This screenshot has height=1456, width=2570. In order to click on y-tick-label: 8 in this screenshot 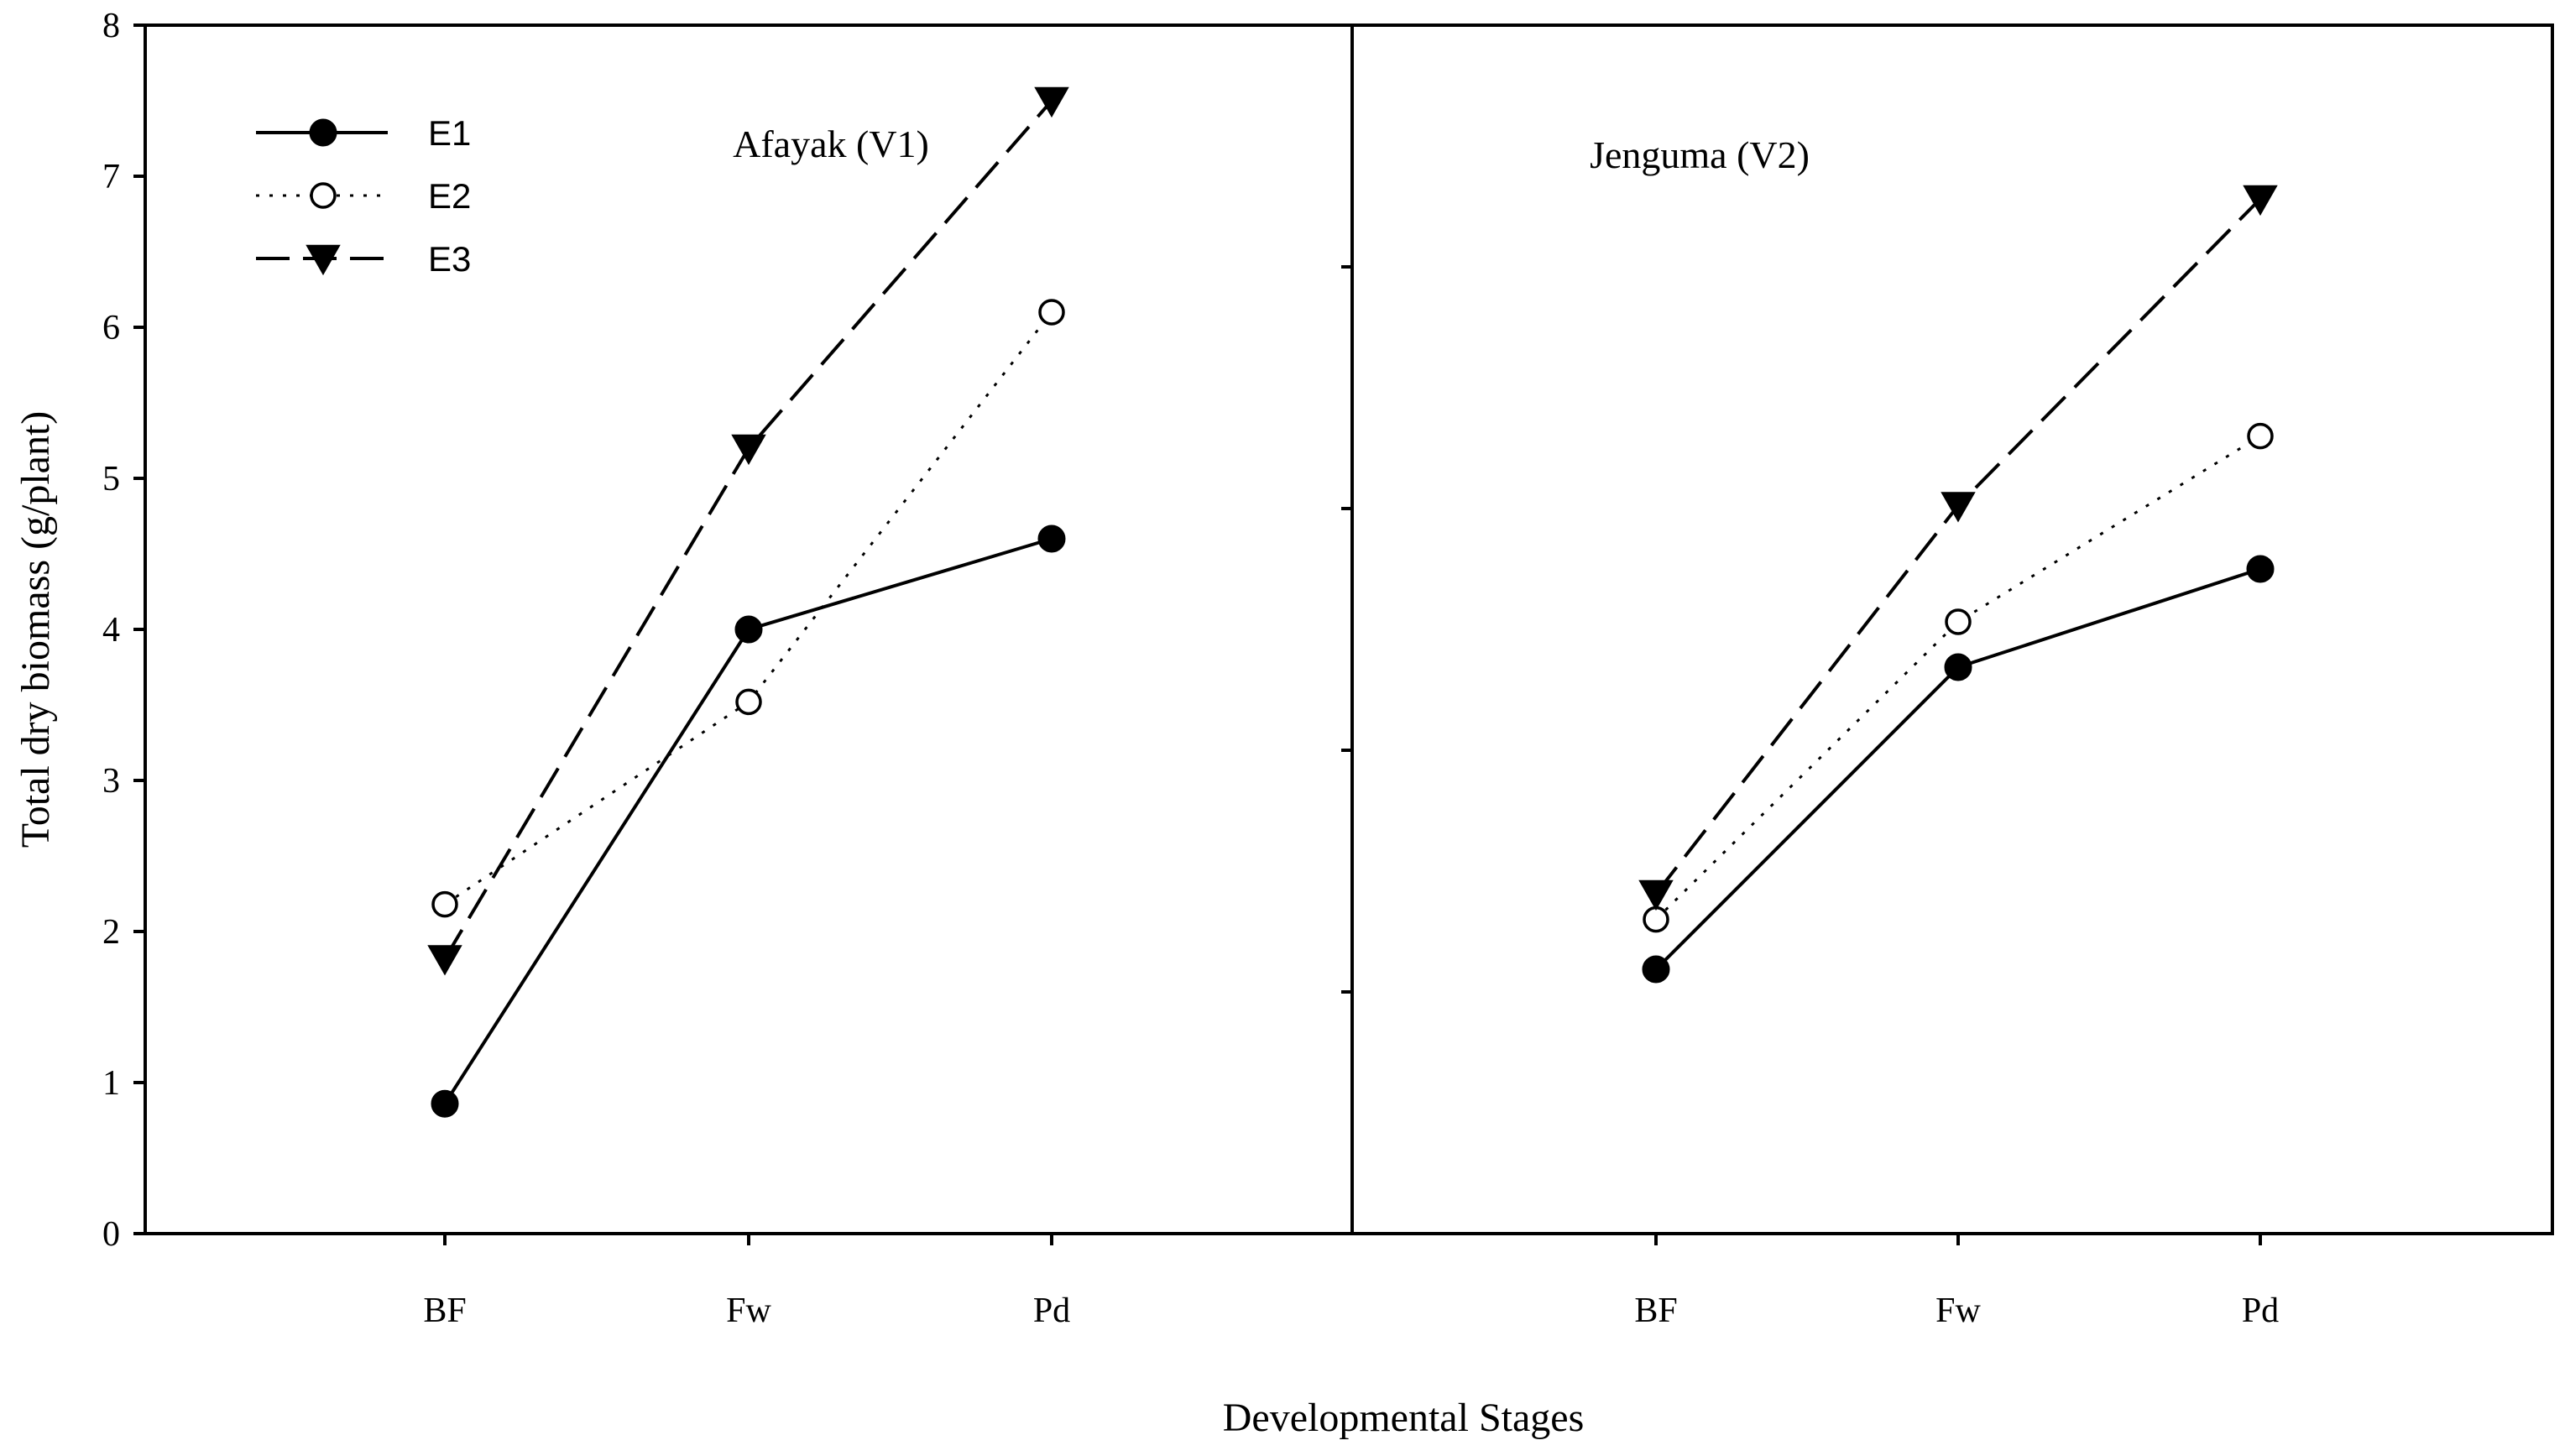, I will do `click(111, 26)`.